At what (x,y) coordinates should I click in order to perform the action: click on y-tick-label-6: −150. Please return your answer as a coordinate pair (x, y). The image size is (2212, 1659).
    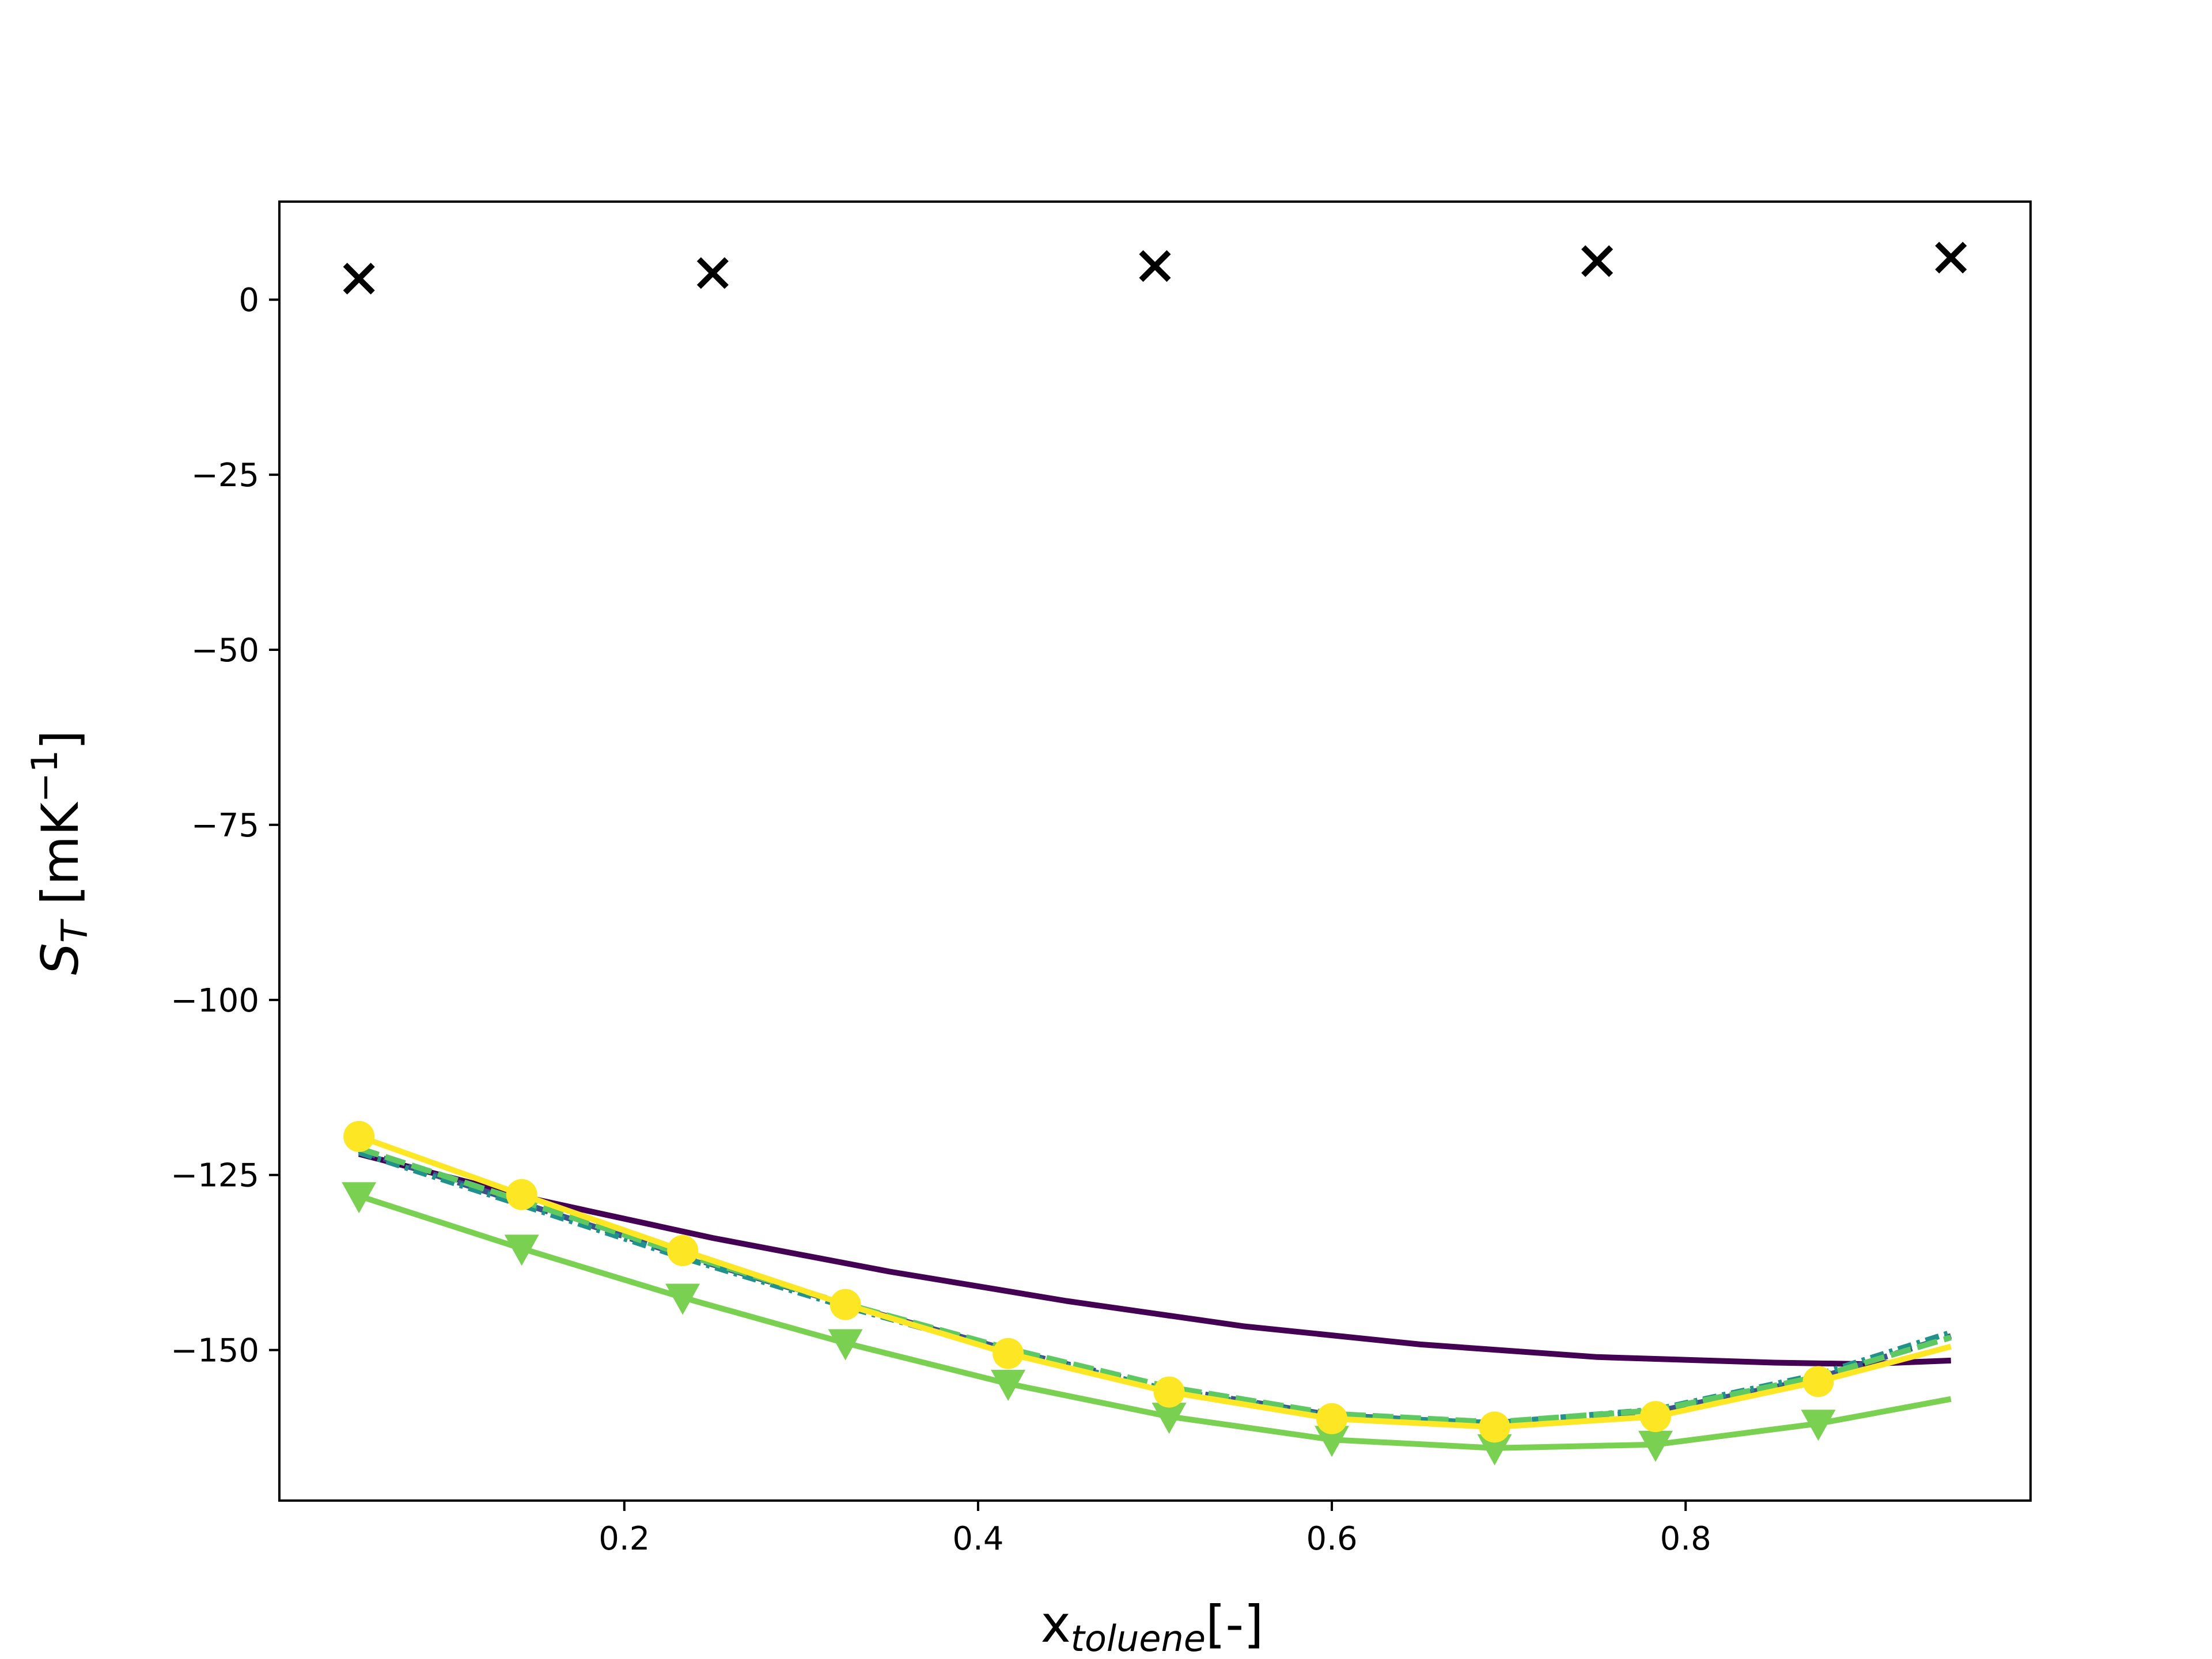
    Looking at the image, I should click on (215, 1351).